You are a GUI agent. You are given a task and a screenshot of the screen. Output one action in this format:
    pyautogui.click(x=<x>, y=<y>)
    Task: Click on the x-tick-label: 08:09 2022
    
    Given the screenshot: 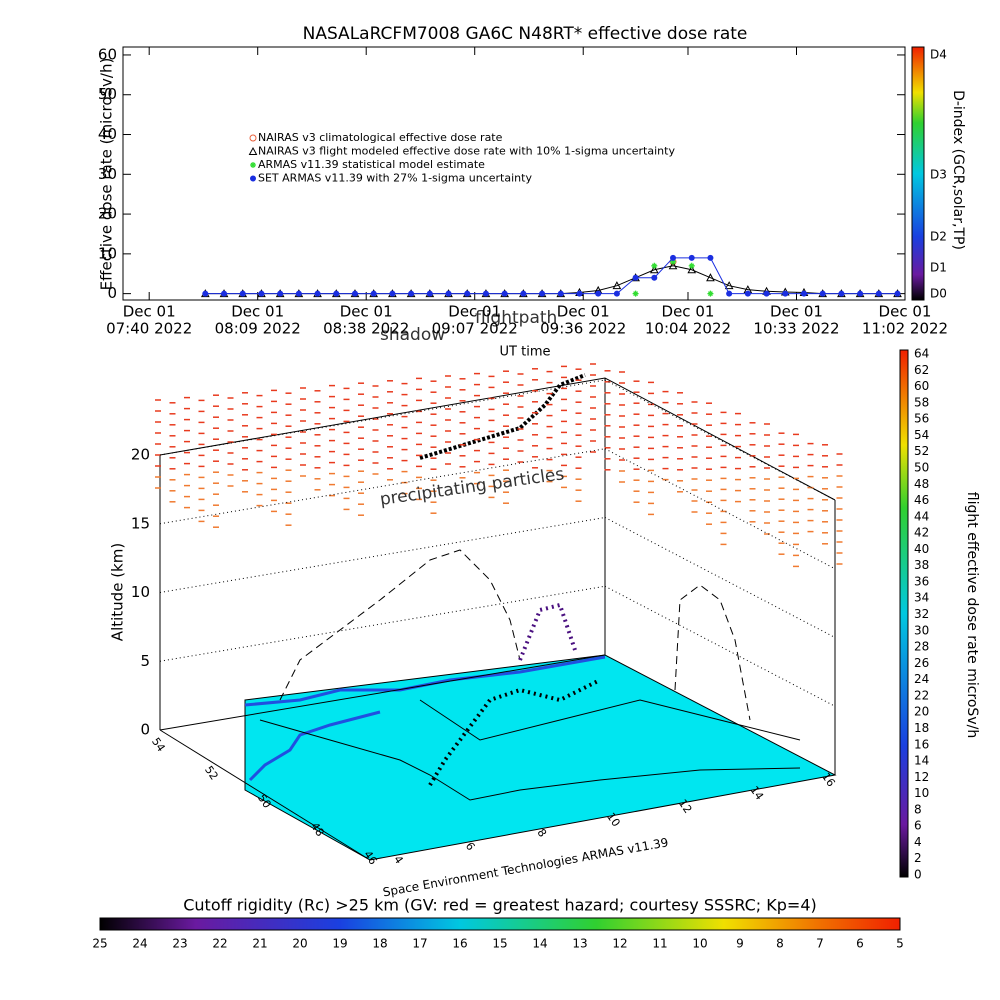 What is the action you would take?
    pyautogui.click(x=258, y=329)
    